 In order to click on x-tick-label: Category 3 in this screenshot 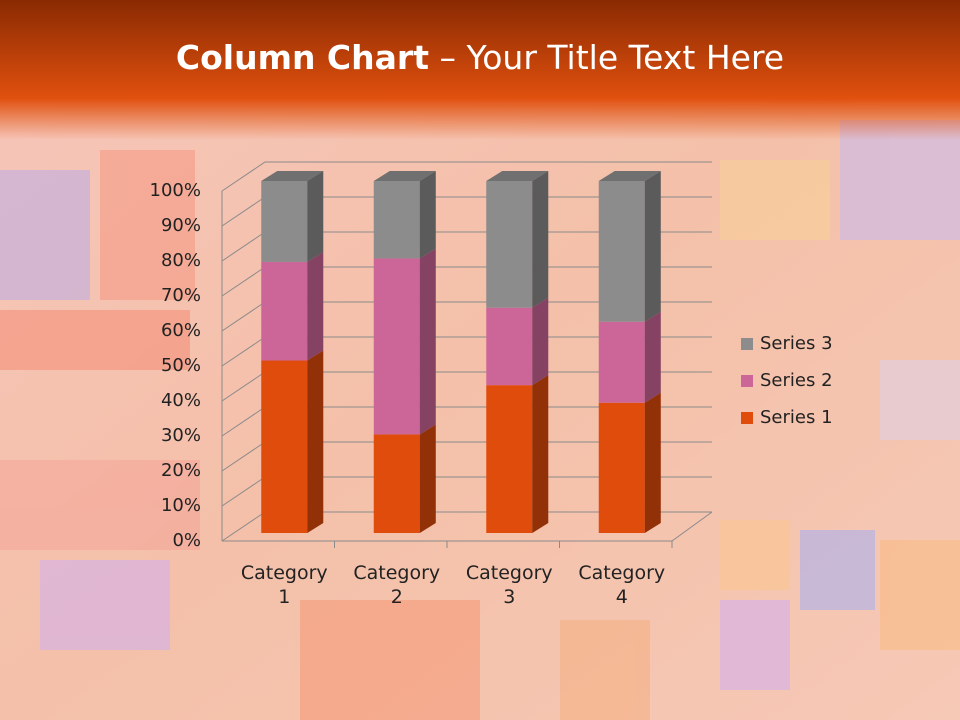, I will do `click(509, 585)`.